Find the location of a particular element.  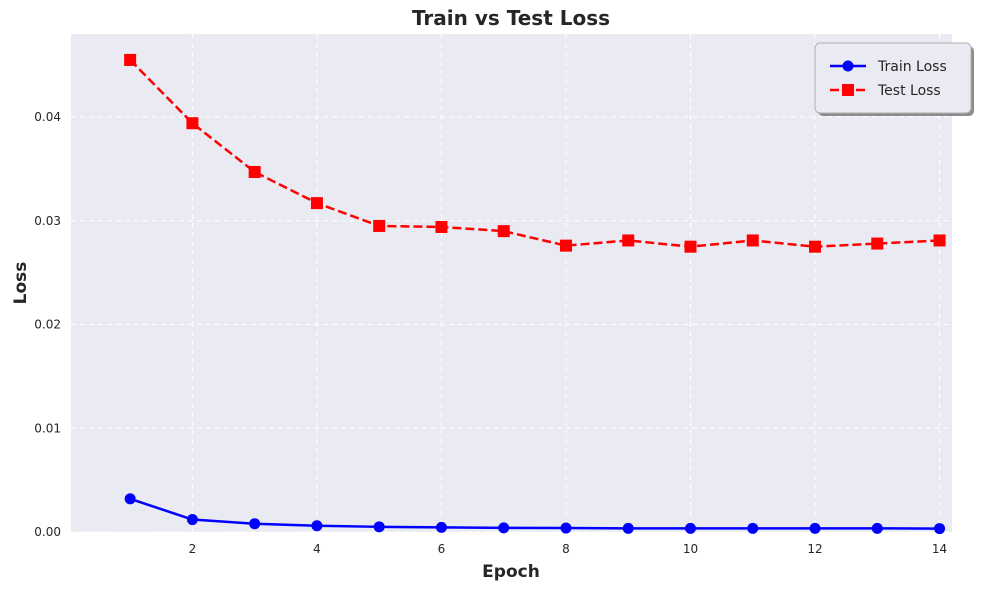

x-tick-label: 6 is located at coordinates (442, 549).